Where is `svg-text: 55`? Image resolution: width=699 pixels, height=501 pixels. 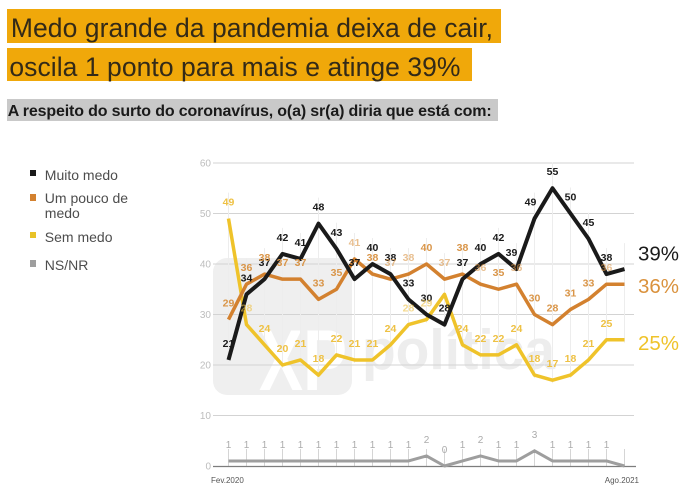
svg-text: 55 is located at coordinates (553, 172).